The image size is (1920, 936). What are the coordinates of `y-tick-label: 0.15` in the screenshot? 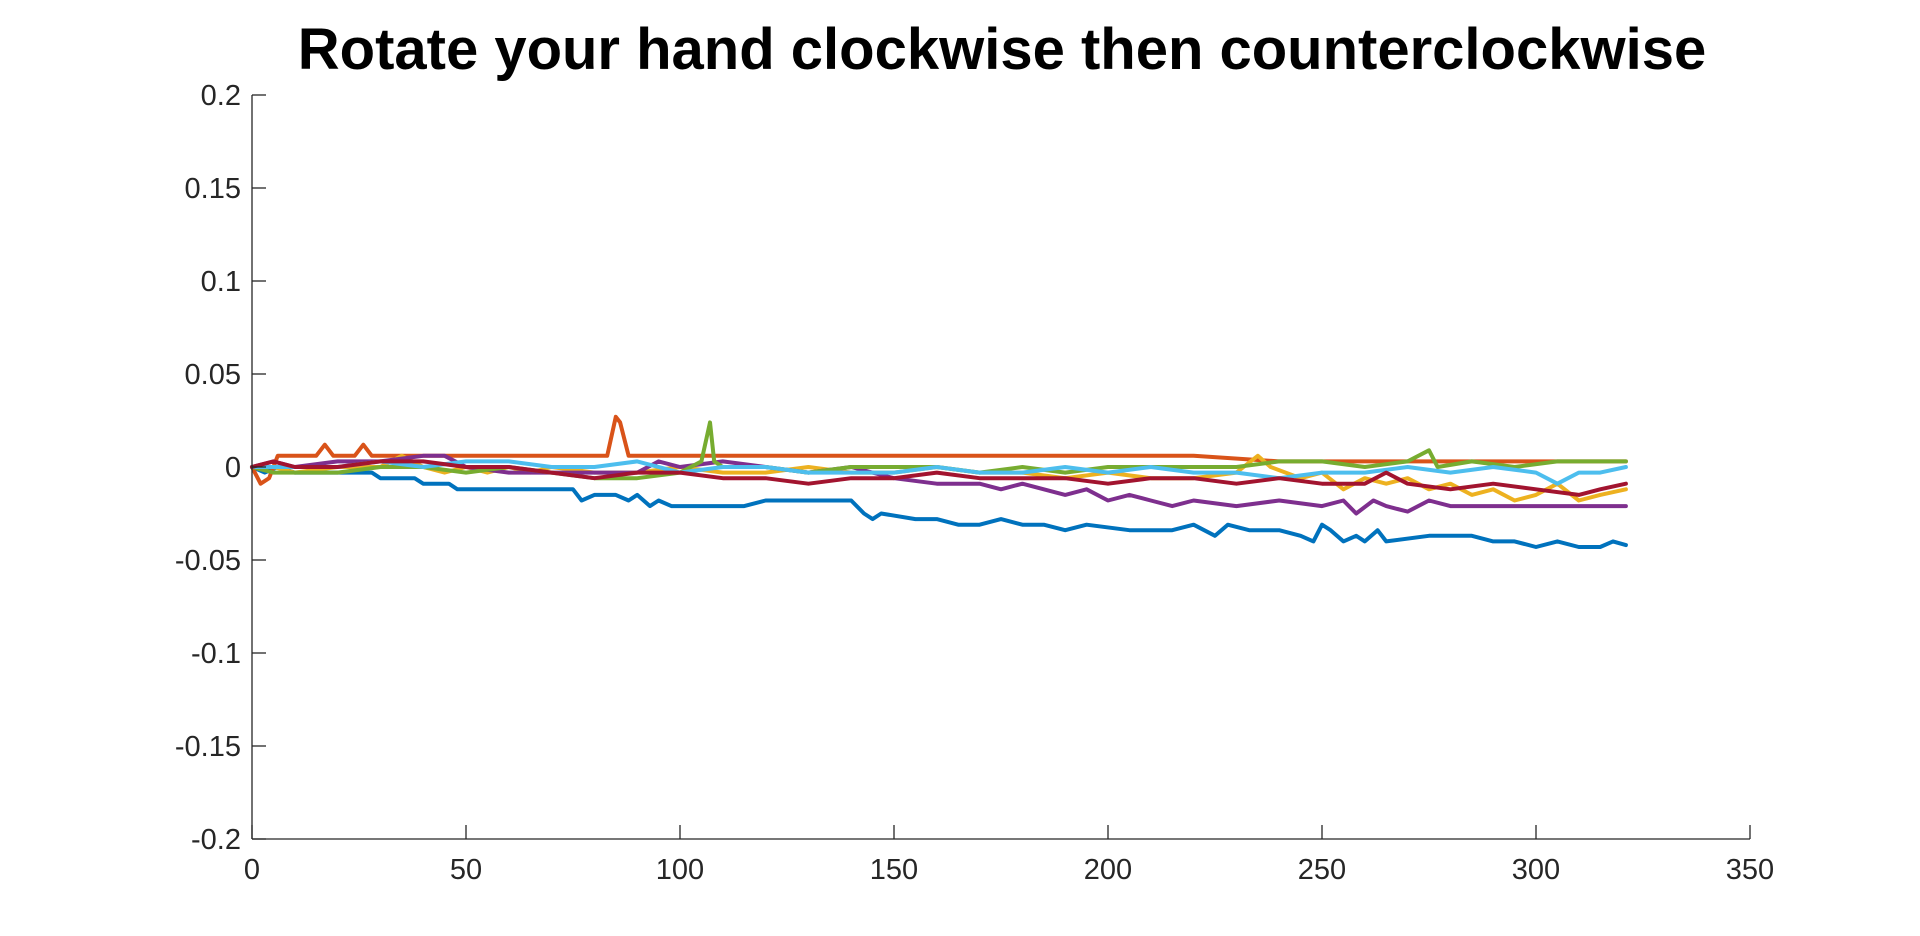 It's located at (213, 189).